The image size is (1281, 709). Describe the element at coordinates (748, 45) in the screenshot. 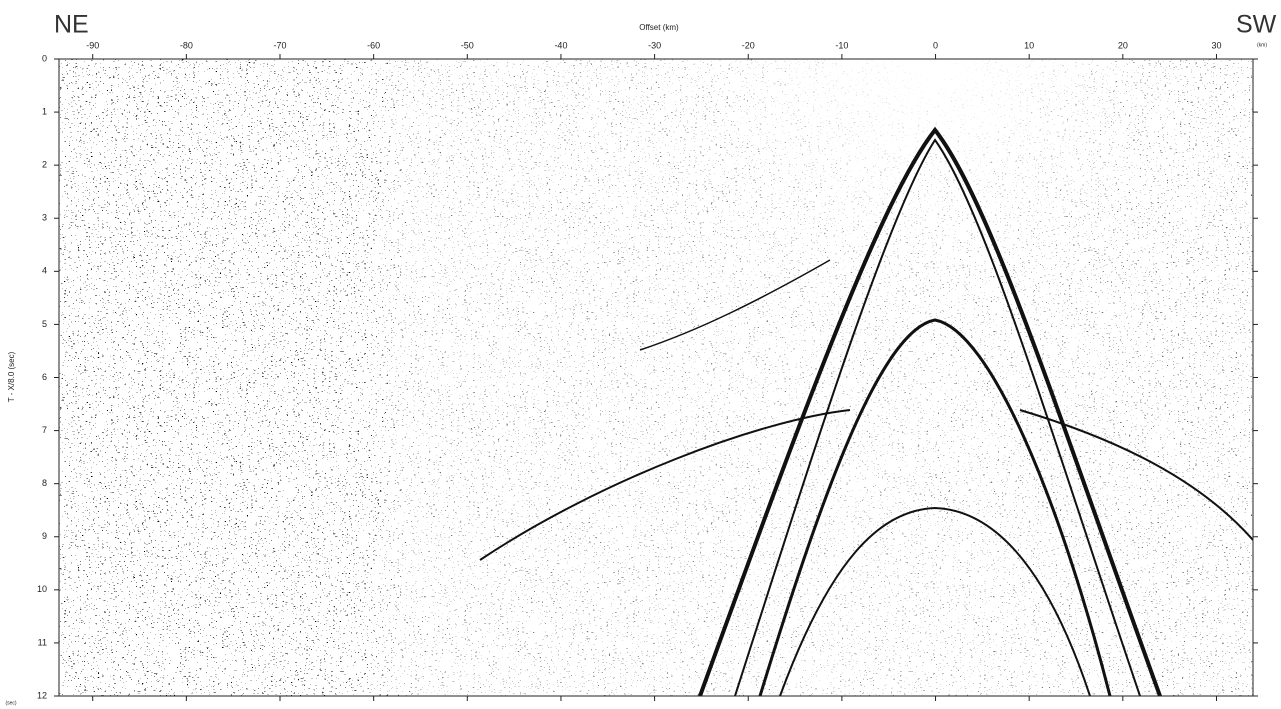

I see `x-tick-label: -20` at that location.